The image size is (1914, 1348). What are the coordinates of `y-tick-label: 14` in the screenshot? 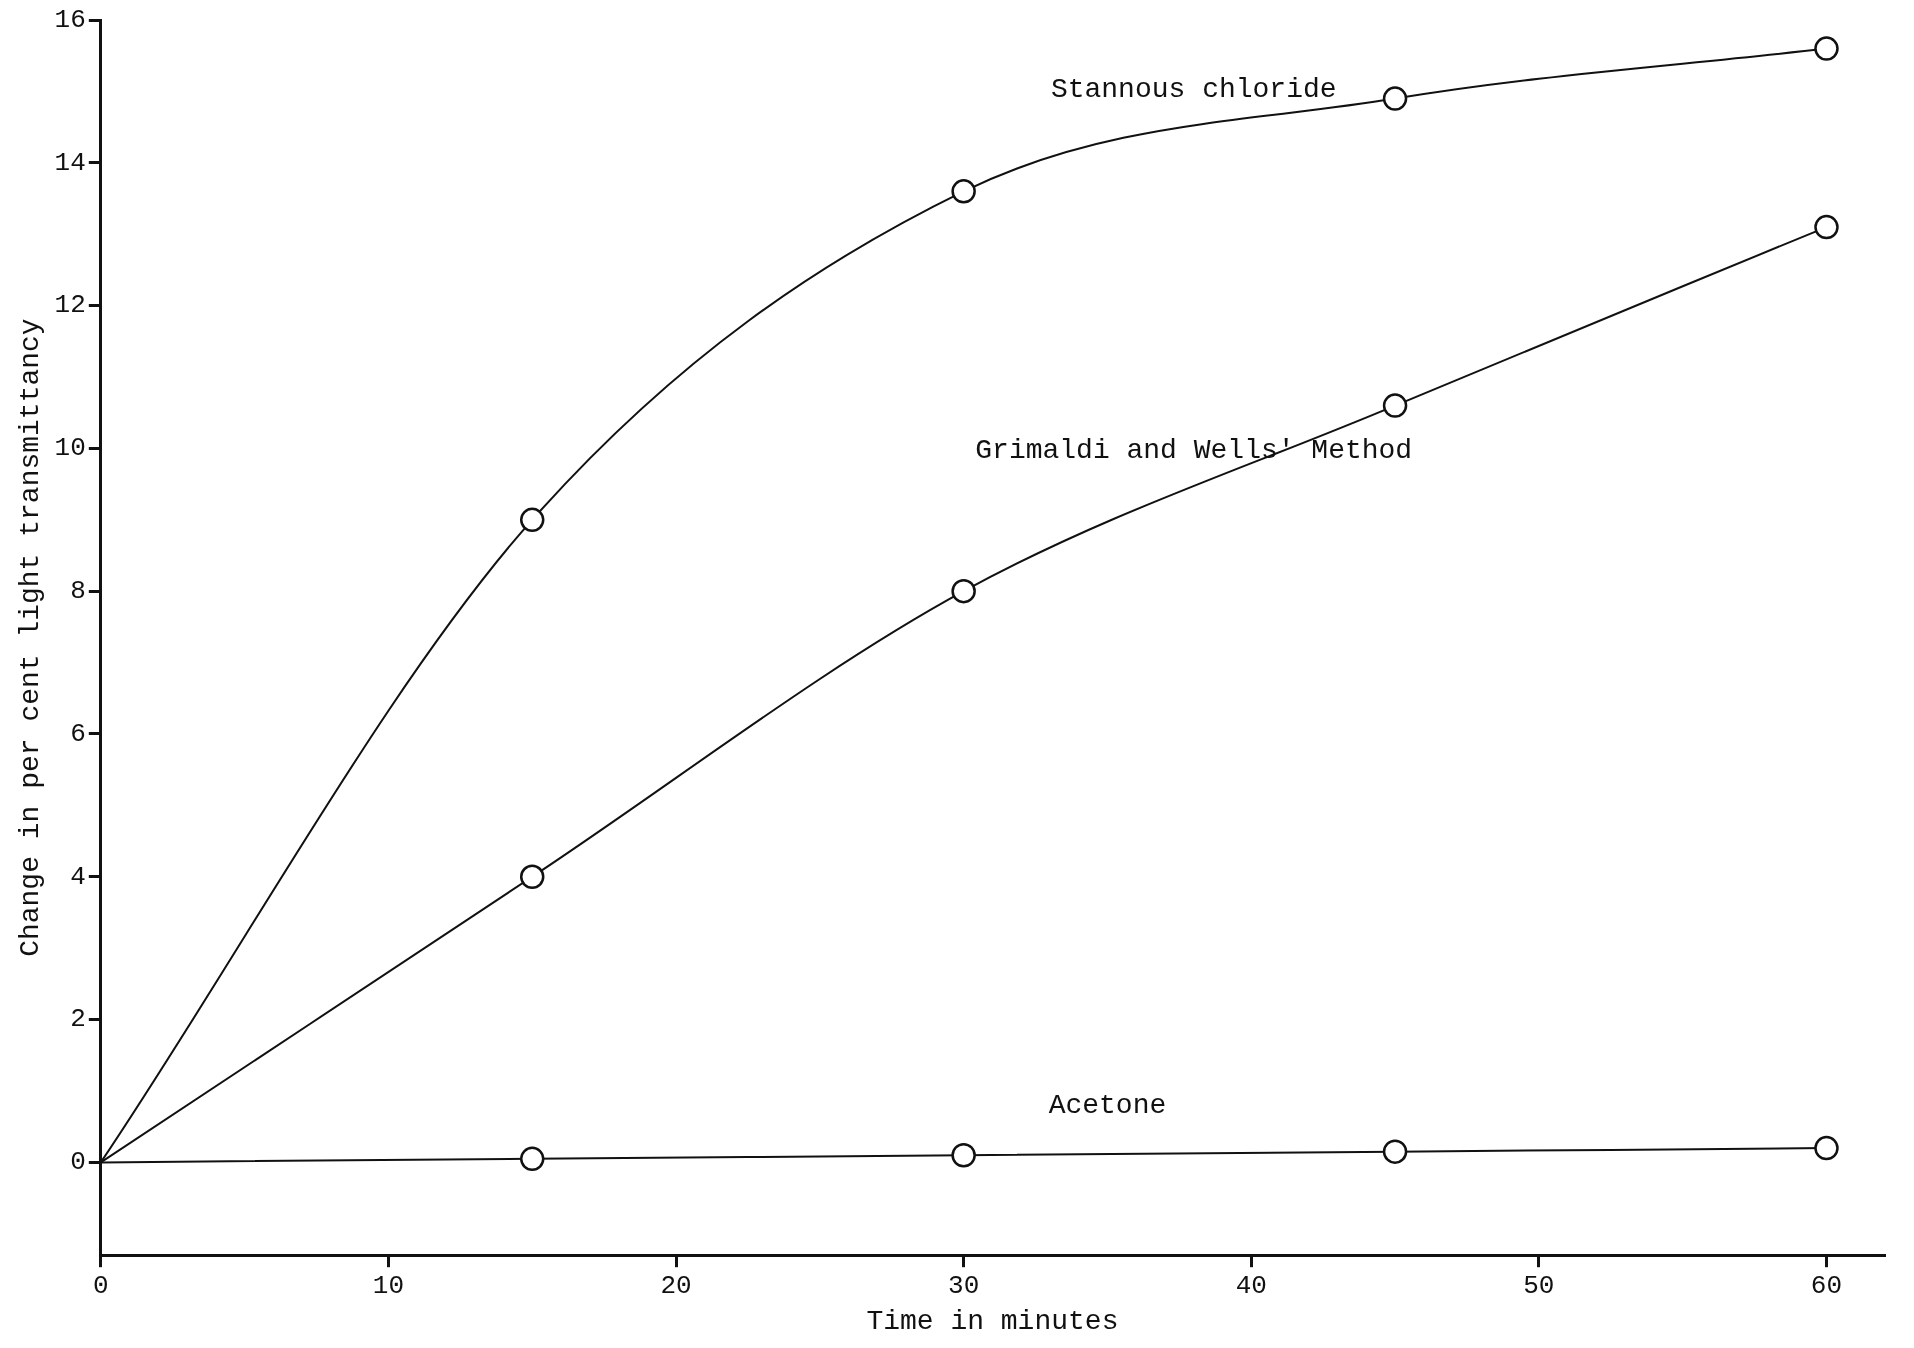 It's located at (70, 162).